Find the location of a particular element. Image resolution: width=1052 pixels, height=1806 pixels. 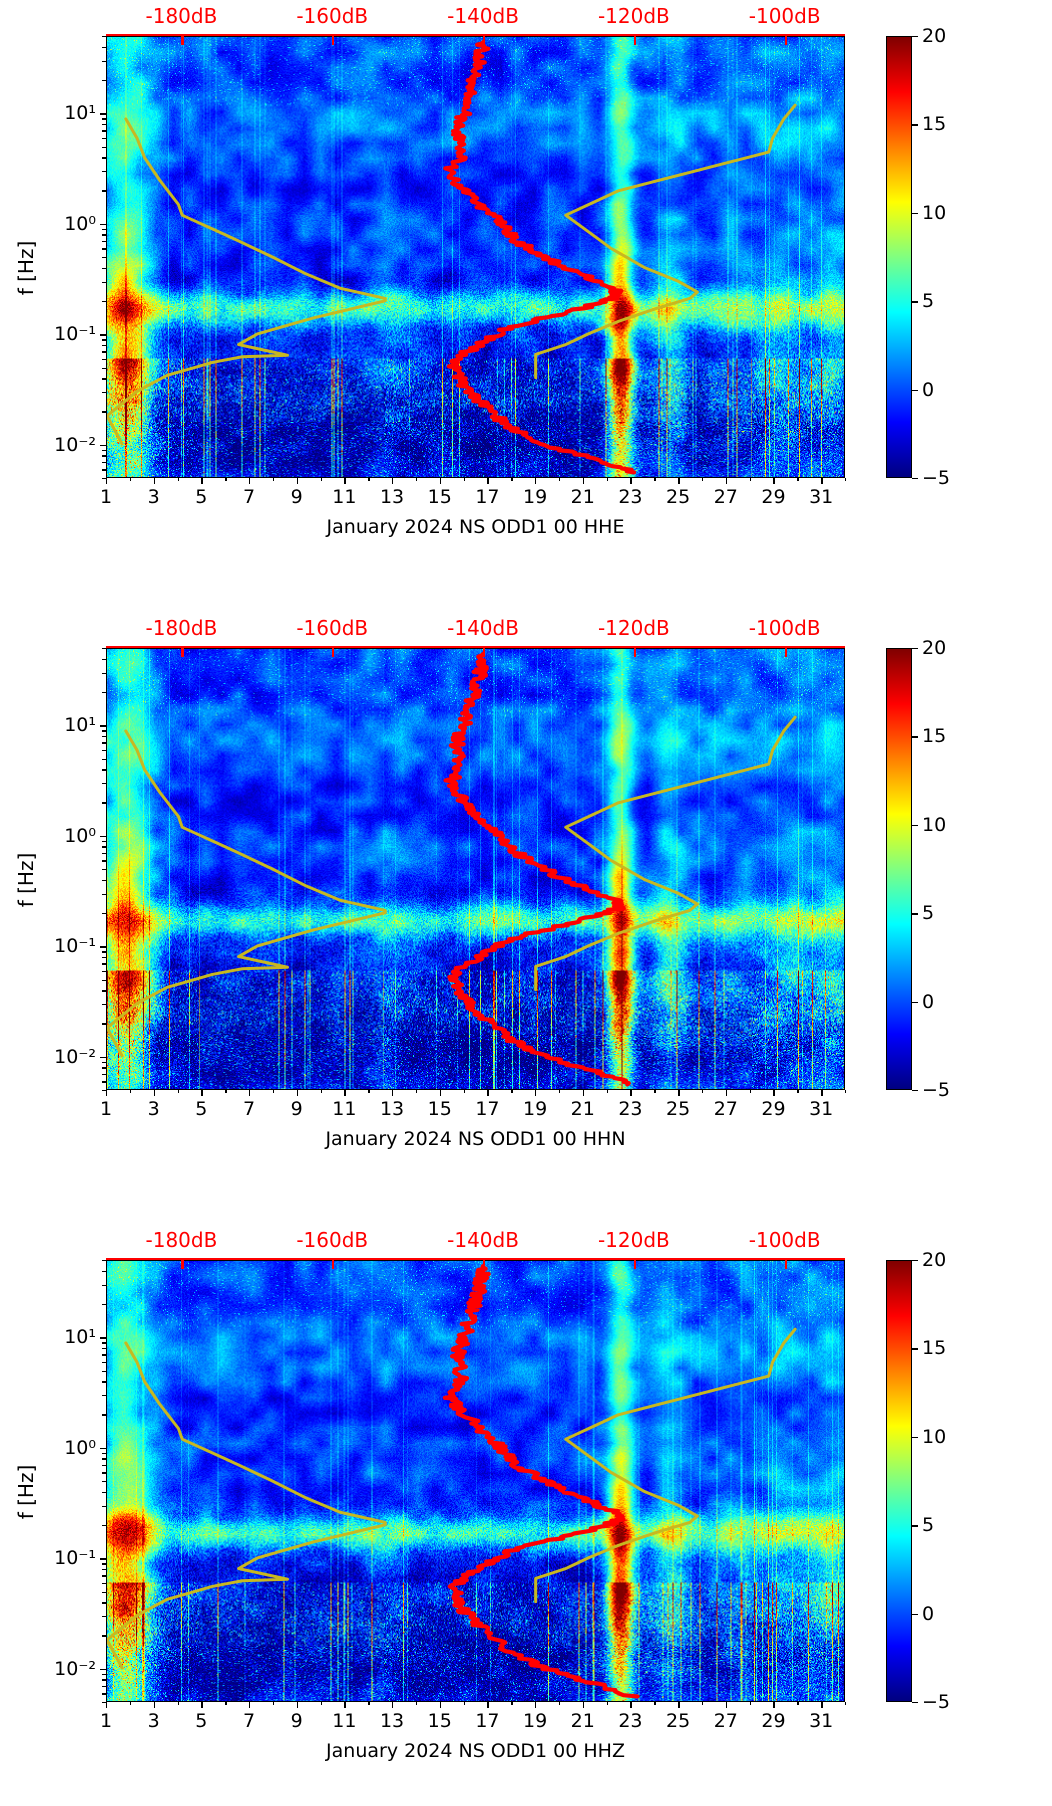

y-axis-label: 10⁰ is located at coordinates (80, 223).